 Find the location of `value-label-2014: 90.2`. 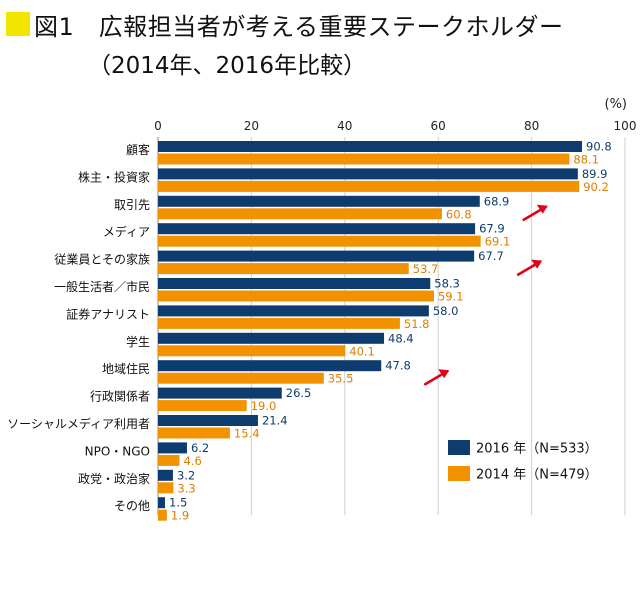

value-label-2014: 90.2 is located at coordinates (596, 187).